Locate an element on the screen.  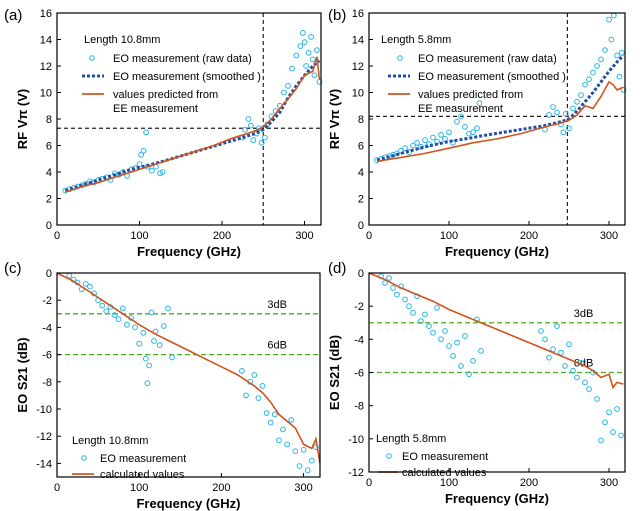
y-axis-label: EO S21 (dB) is located at coordinates (334, 372).